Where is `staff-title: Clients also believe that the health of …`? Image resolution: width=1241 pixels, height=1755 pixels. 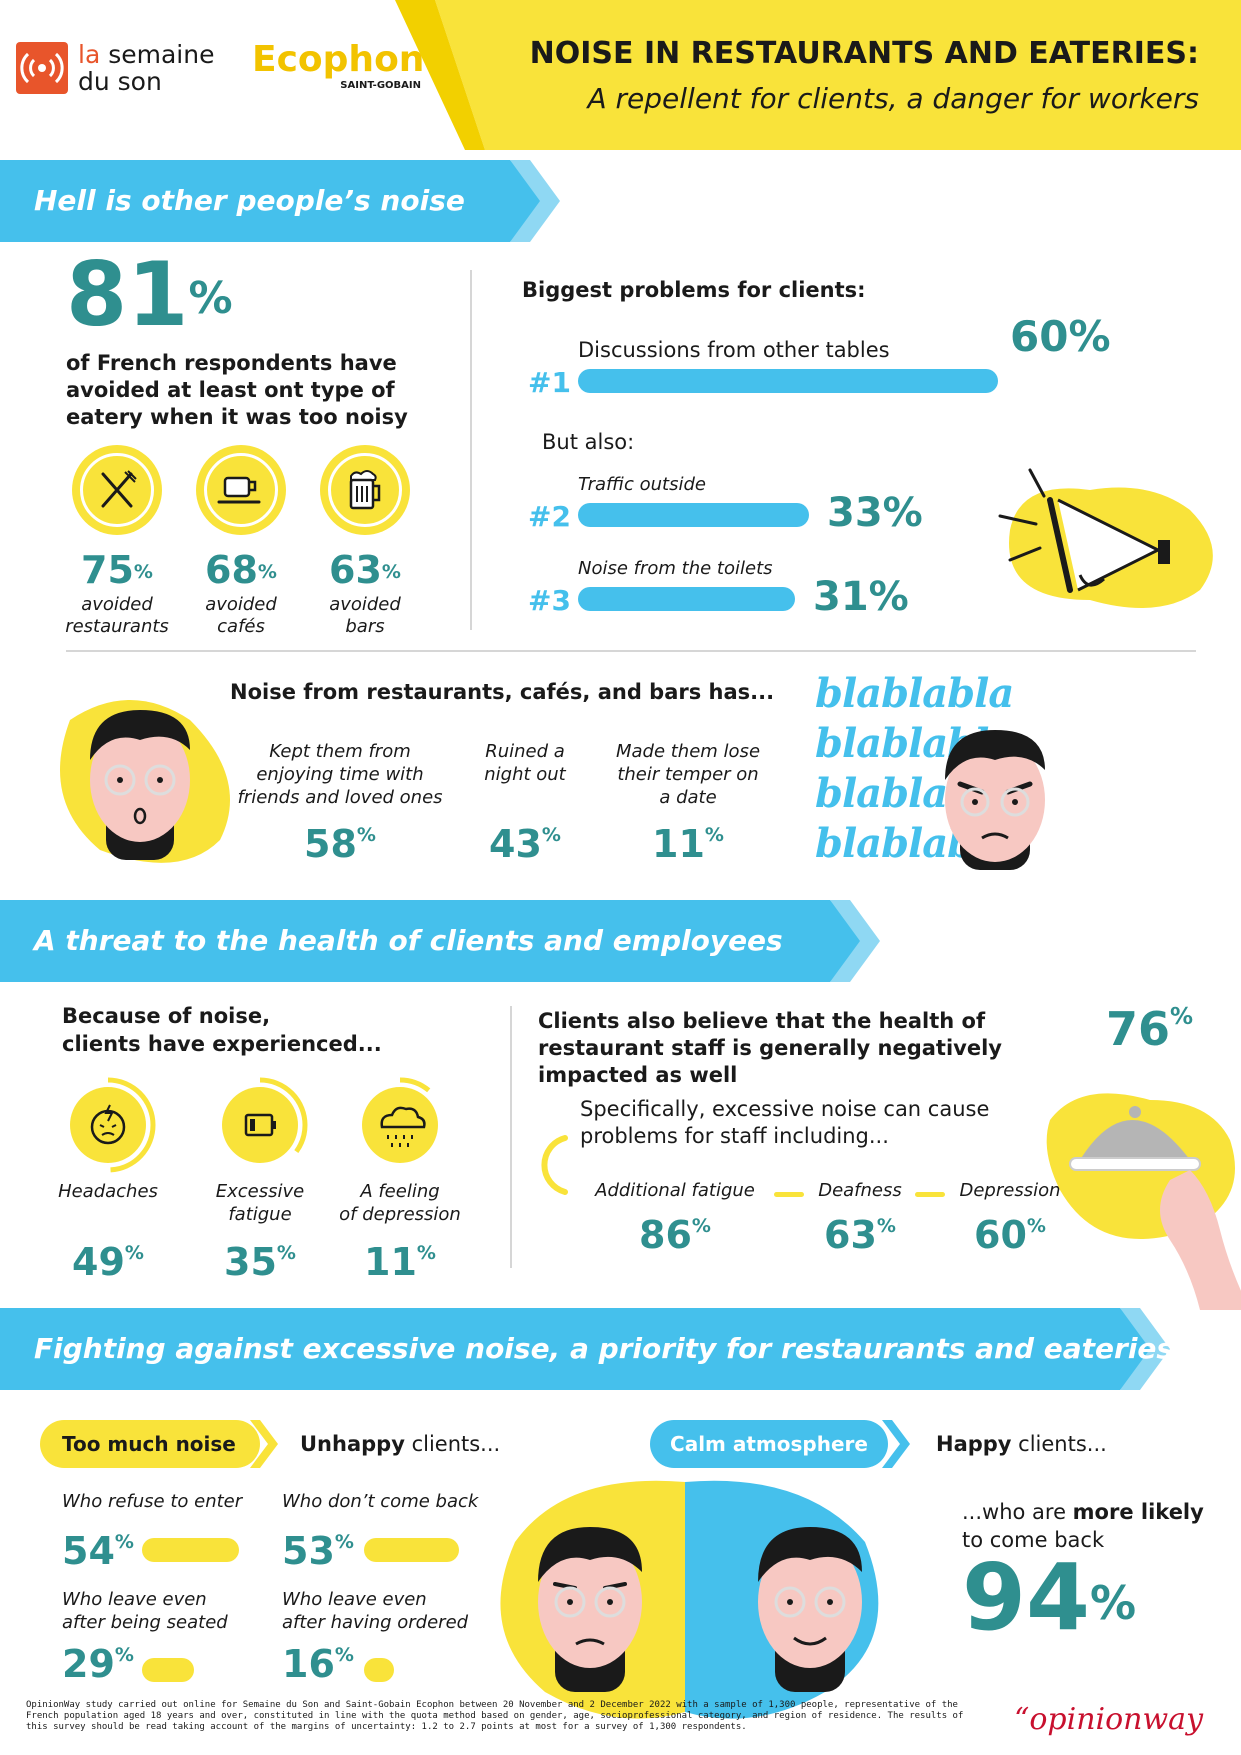 staff-title: Clients also believe that the health of … is located at coordinates (770, 1048).